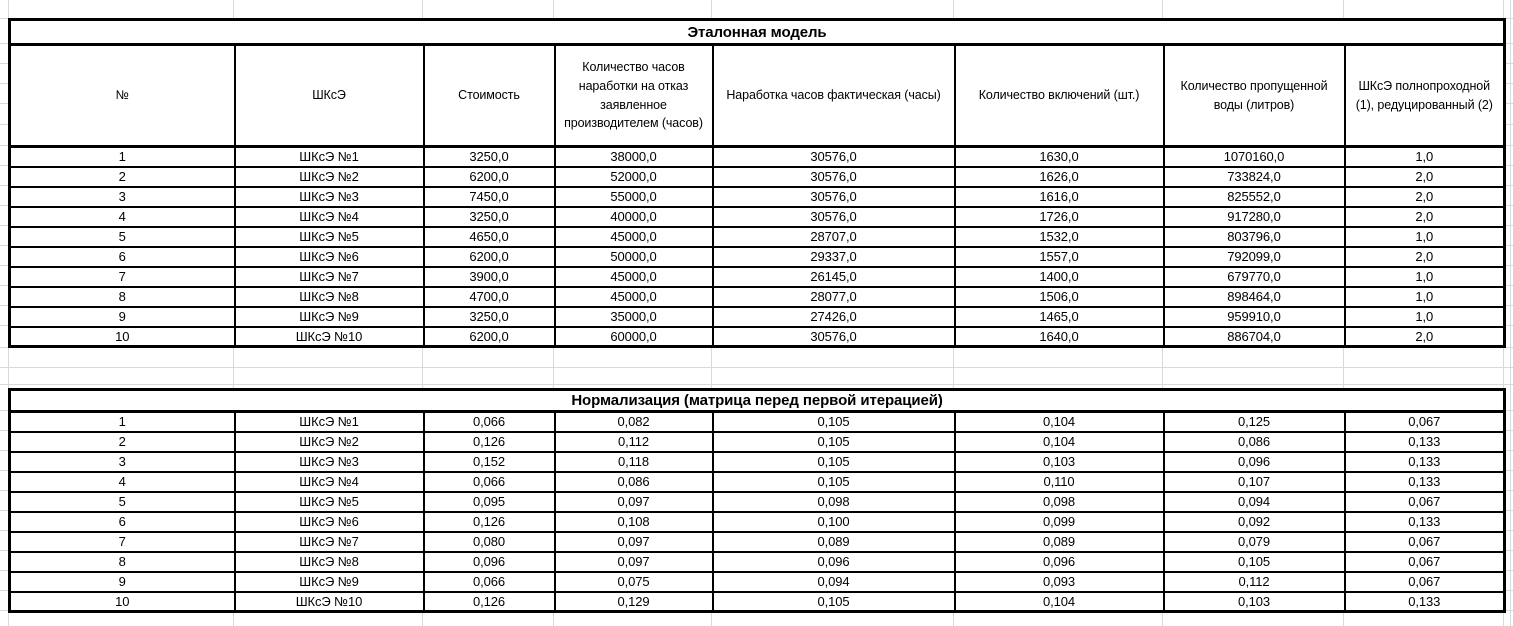 The image size is (1513, 626). Describe the element at coordinates (122, 421) in the screenshot. I see `cell: 1` at that location.